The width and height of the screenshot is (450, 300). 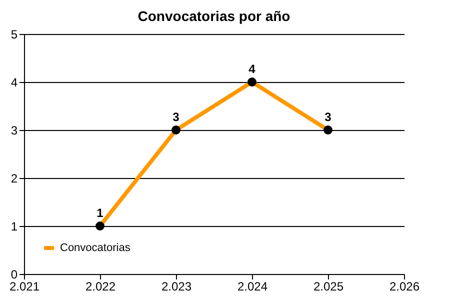 I want to click on x-tick-label: 2.021, so click(x=24, y=287).